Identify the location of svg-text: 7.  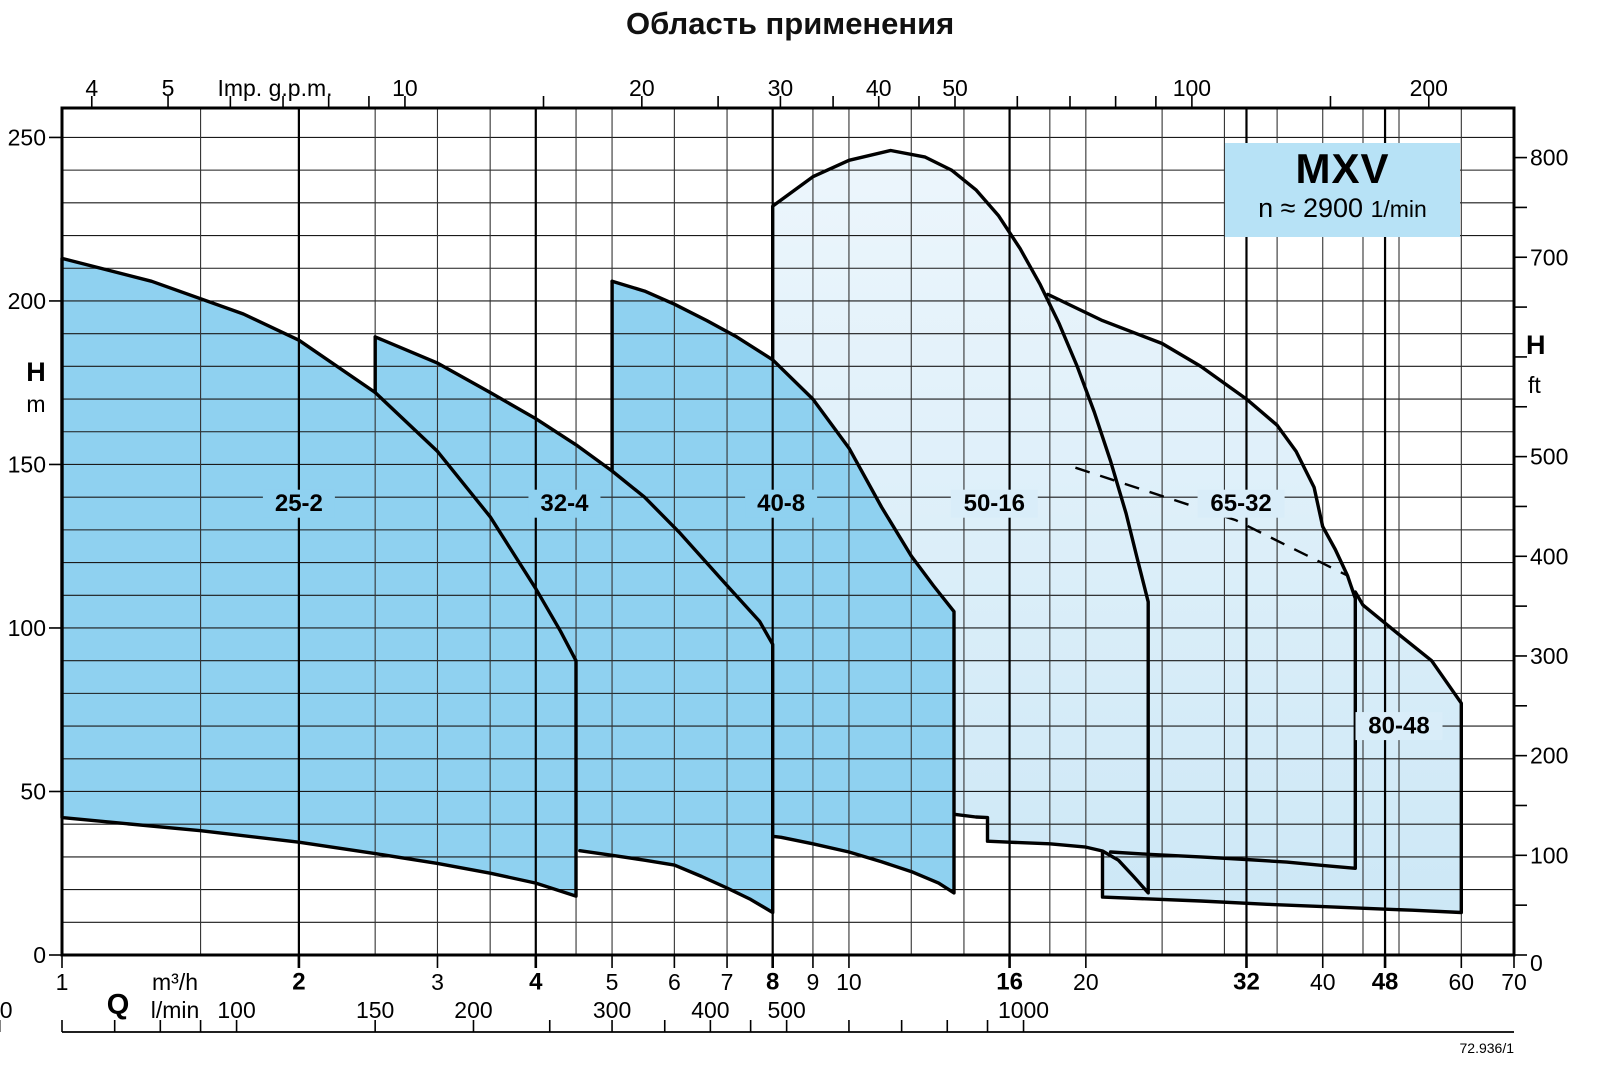
(727, 982).